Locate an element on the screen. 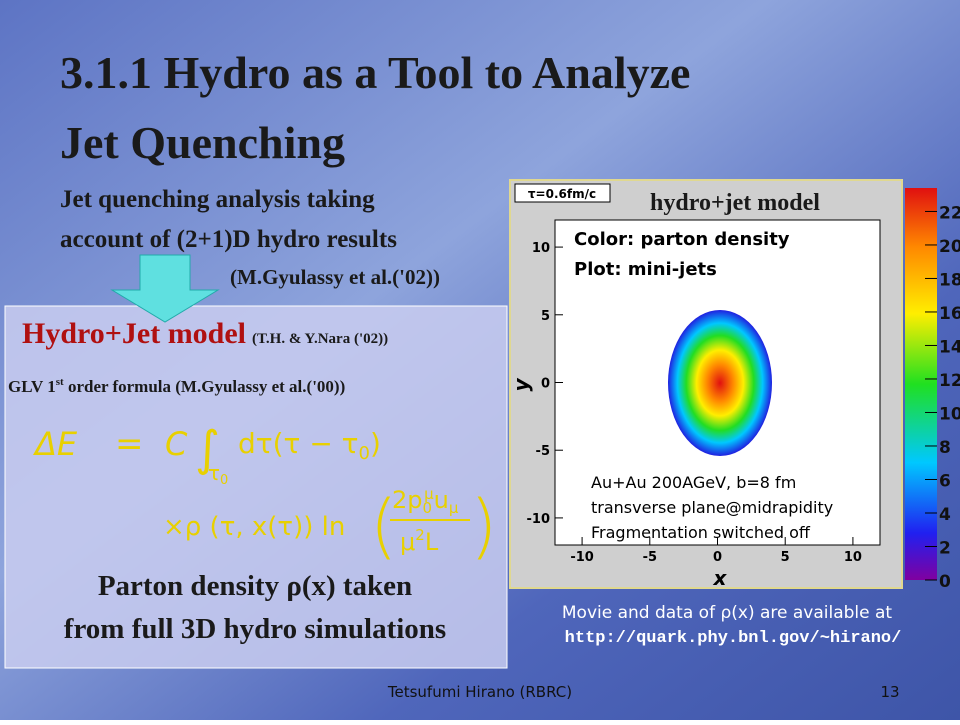  note-line: Au+Au 200AGeV, b=8 fm is located at coordinates (693, 482).